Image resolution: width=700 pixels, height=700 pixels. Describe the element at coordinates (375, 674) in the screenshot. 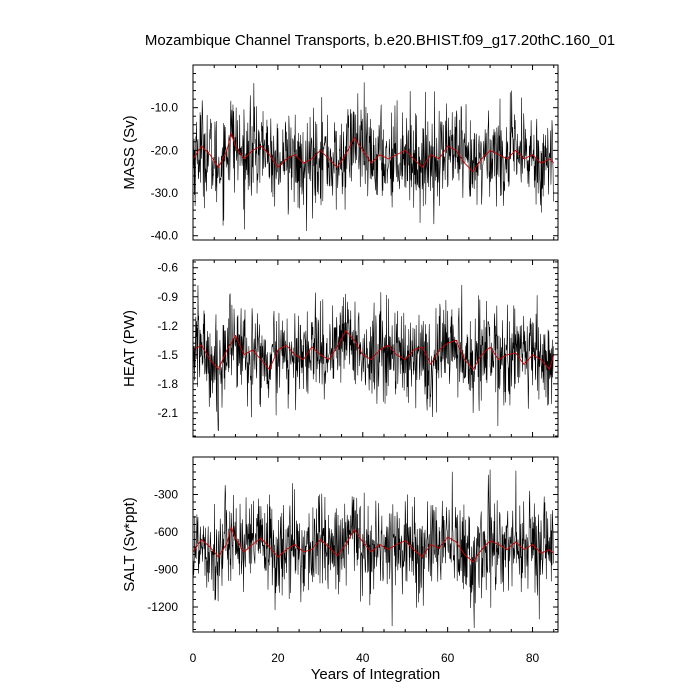

I see `x-axis-label: Years of Integration` at that location.